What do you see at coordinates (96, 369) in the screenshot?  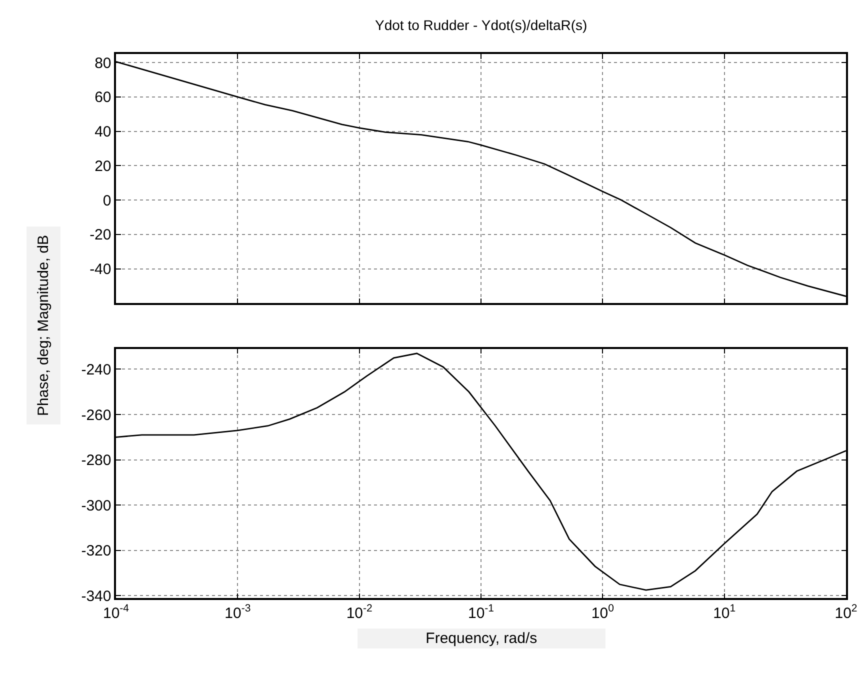 I see `y-tick-label: -240` at bounding box center [96, 369].